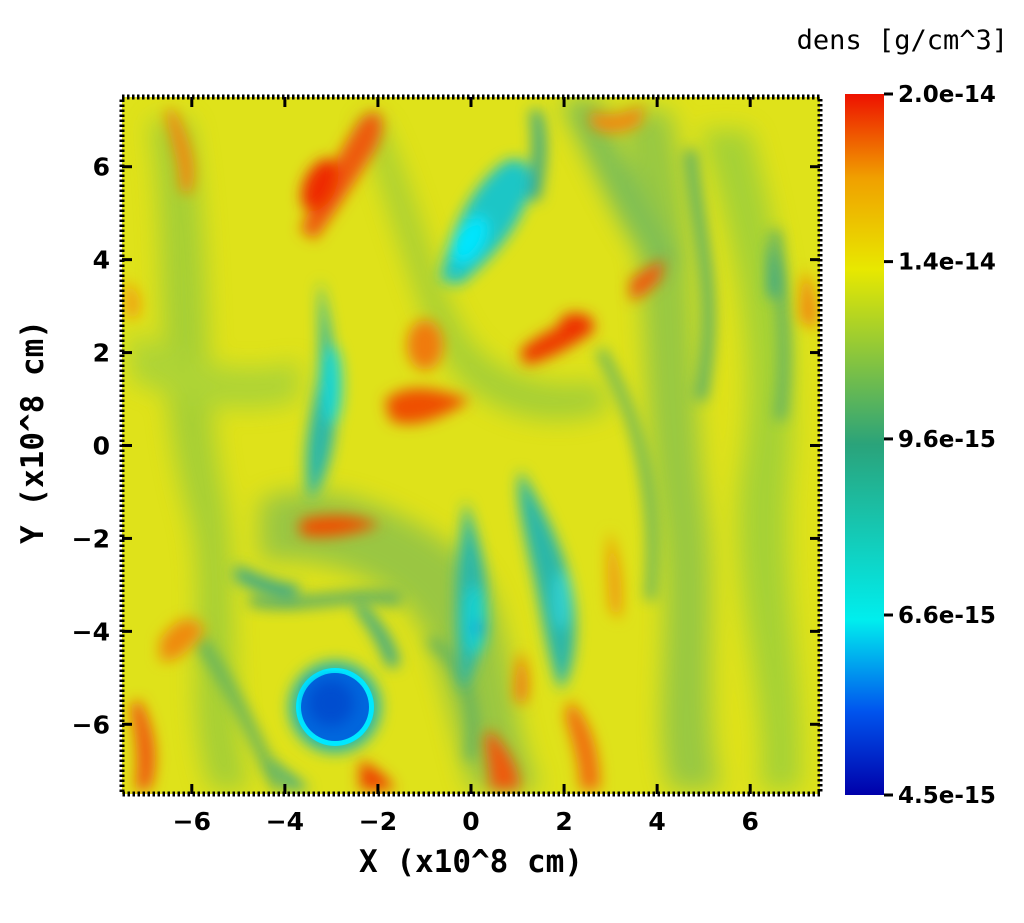 The image size is (1024, 923). I want to click on y-tick-label: −4, so click(91, 631).